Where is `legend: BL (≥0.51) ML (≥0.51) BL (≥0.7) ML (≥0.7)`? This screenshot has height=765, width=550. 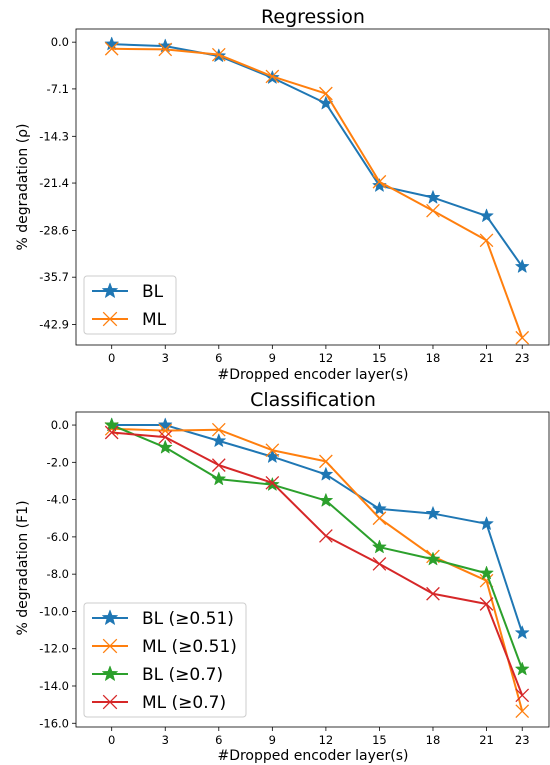 legend: BL (≥0.51) ML (≥0.51) BL (≥0.7) ML (≥0.7) is located at coordinates (165, 660).